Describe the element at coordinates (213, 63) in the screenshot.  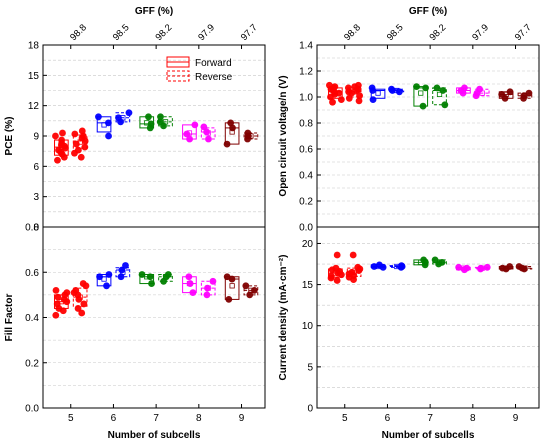
I see `legend-label-forward: Forward` at that location.